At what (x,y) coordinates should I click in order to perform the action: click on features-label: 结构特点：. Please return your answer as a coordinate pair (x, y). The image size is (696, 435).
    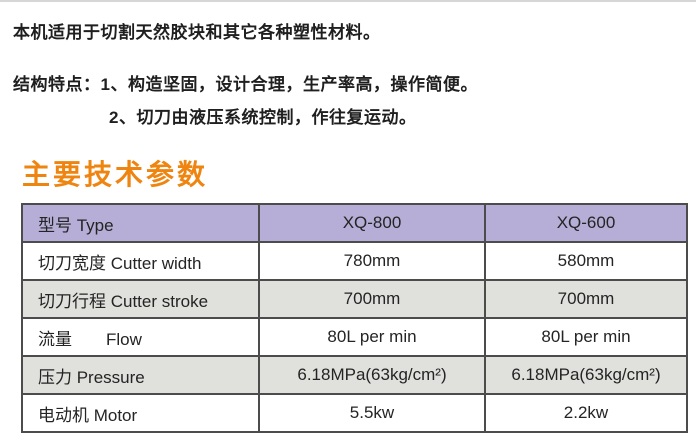
    Looking at the image, I should click on (57, 84).